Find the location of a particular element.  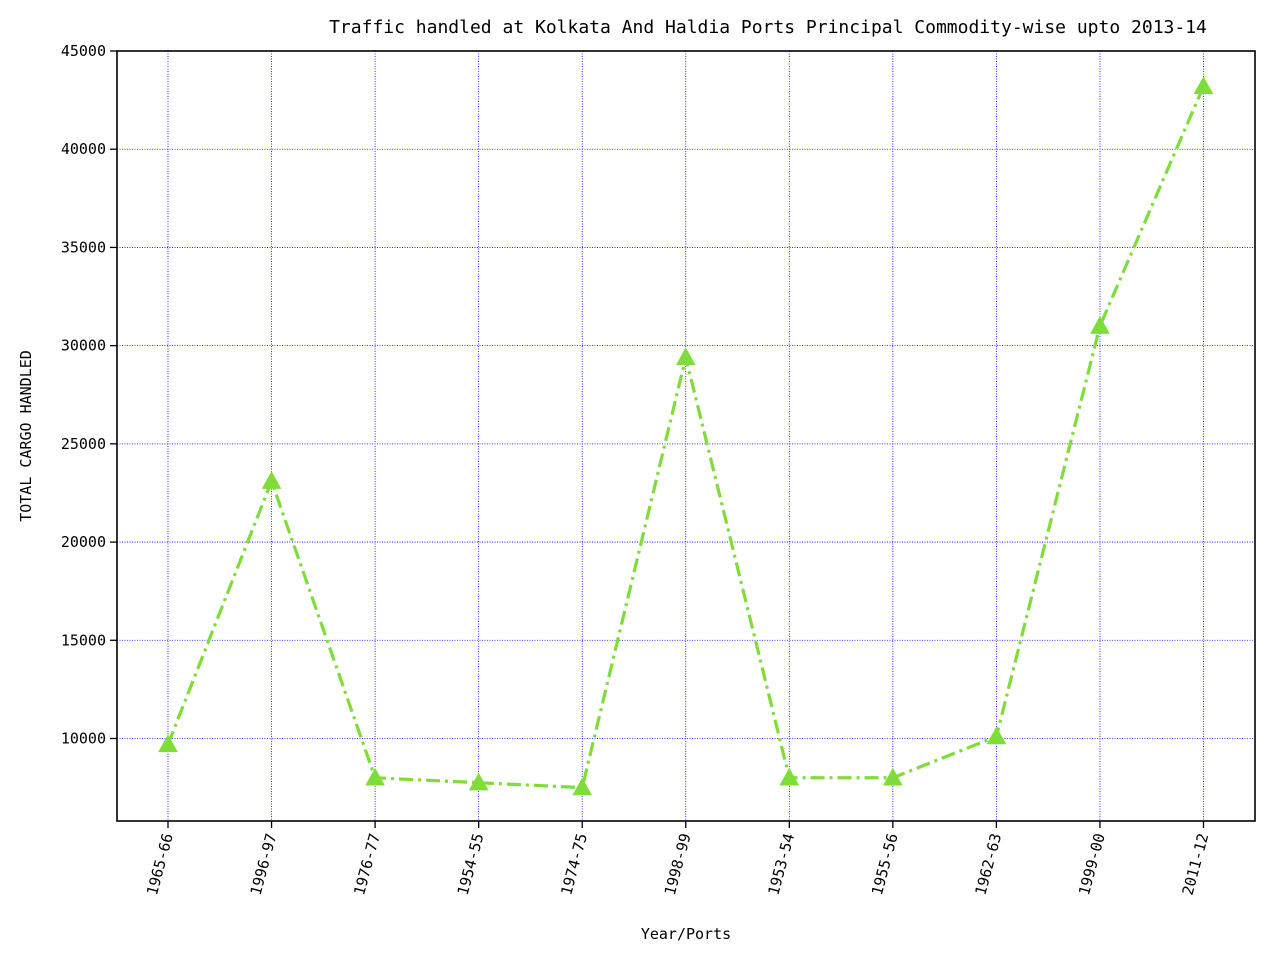

y-tick-label: 40000 is located at coordinates (83, 149).